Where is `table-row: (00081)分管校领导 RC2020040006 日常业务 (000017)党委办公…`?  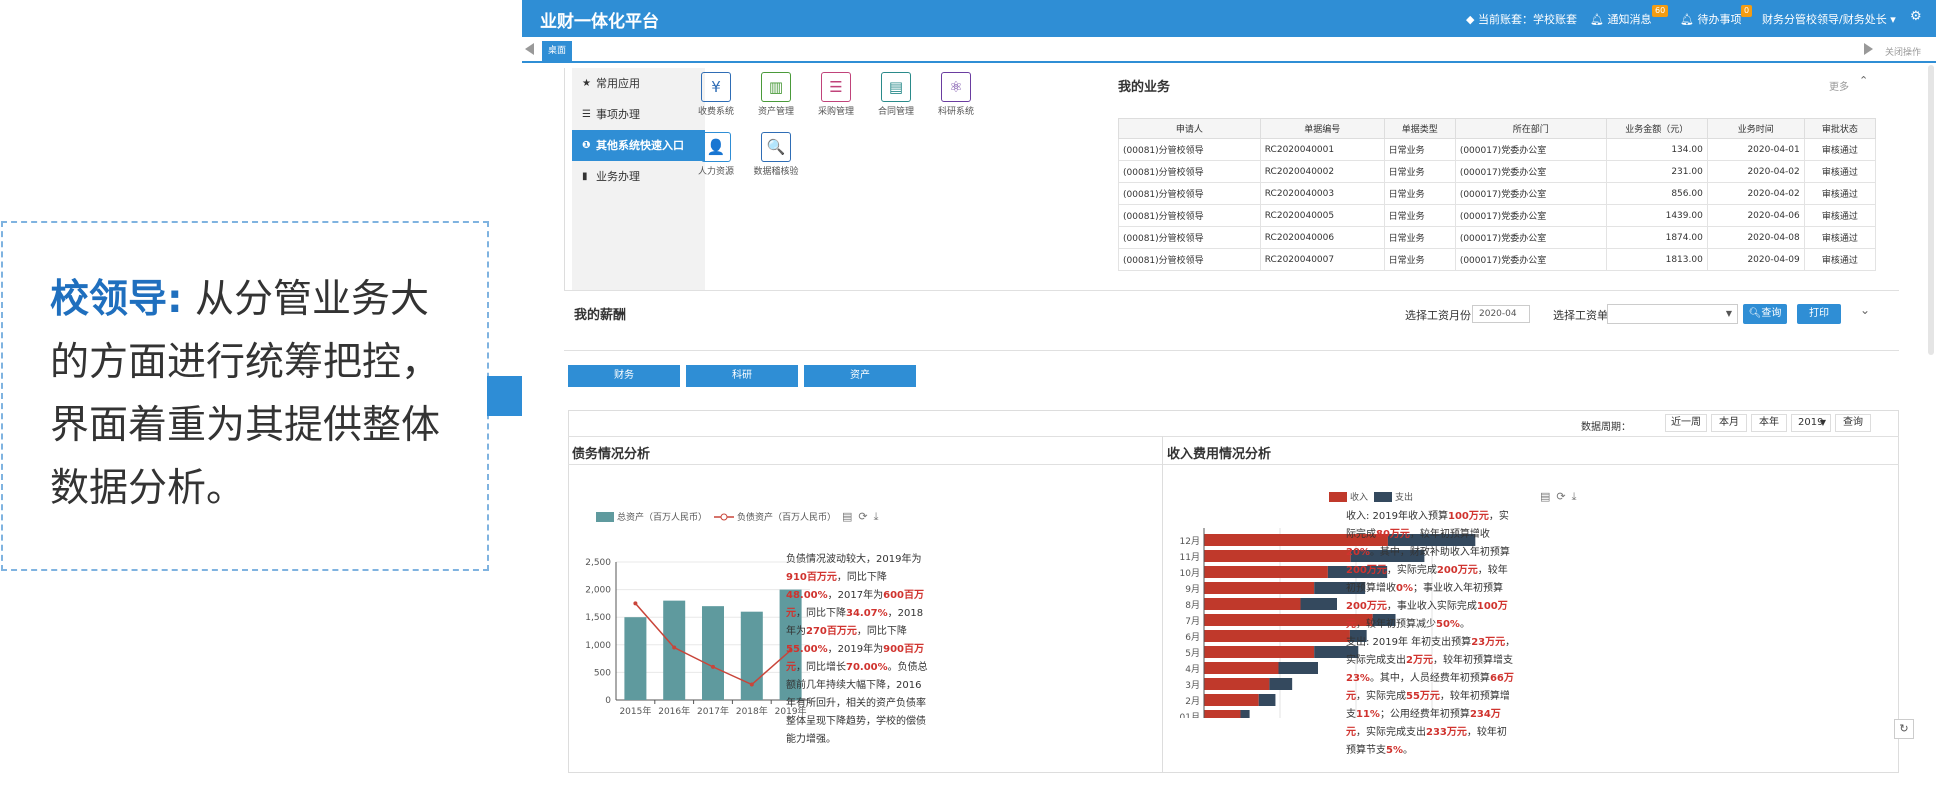
table-row: (00081)分管校领导 RC2020040006 日常业务 (000017)党委办公… is located at coordinates (1497, 237).